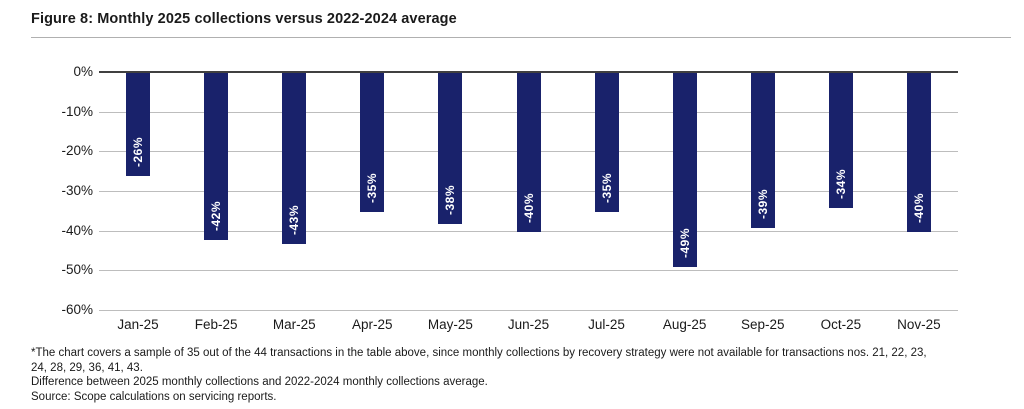 The width and height of the screenshot is (1024, 409). Describe the element at coordinates (450, 148) in the screenshot. I see `bar-May-25: -38%` at that location.